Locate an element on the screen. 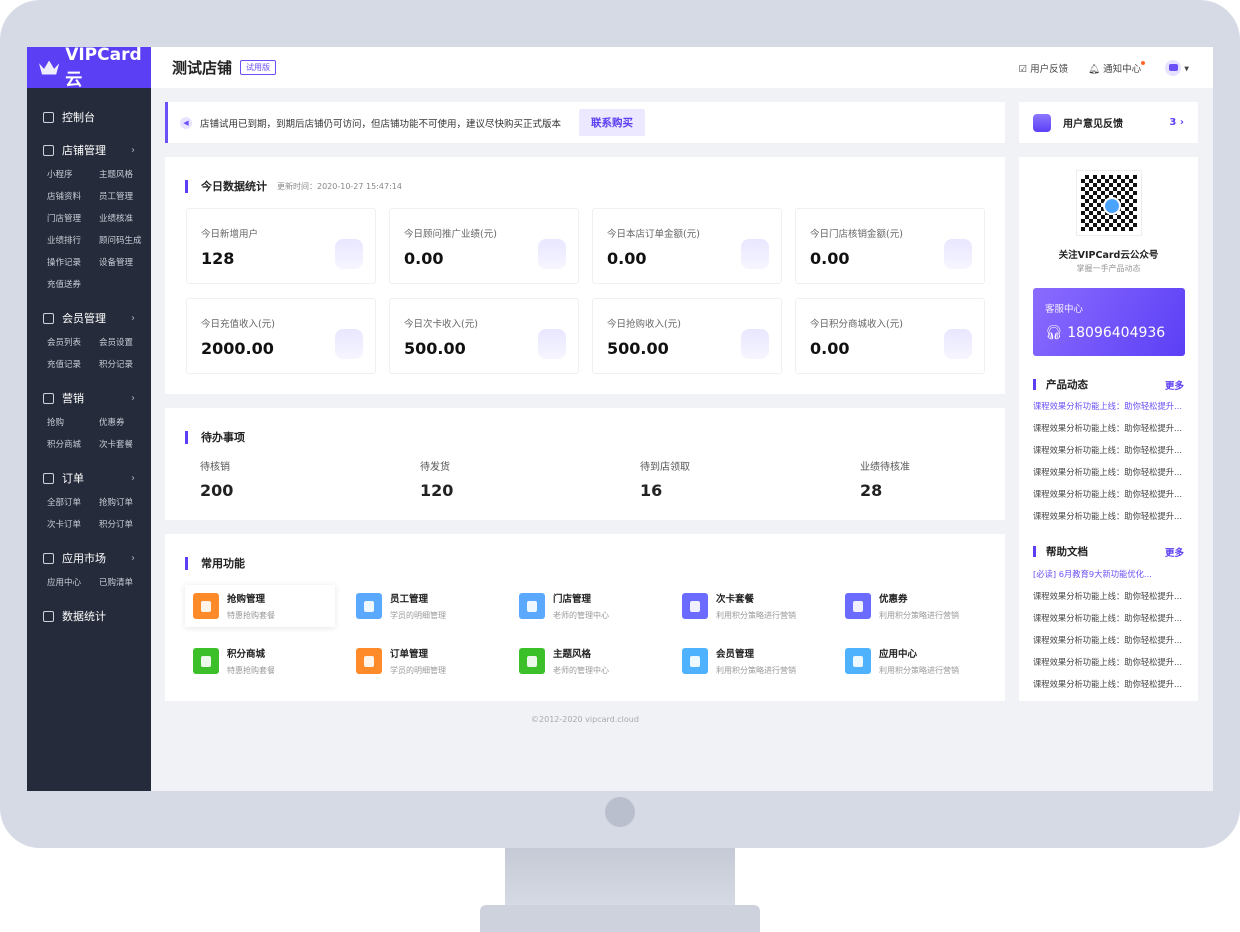 This screenshot has height=932, width=1240. order-icon is located at coordinates (48, 478).